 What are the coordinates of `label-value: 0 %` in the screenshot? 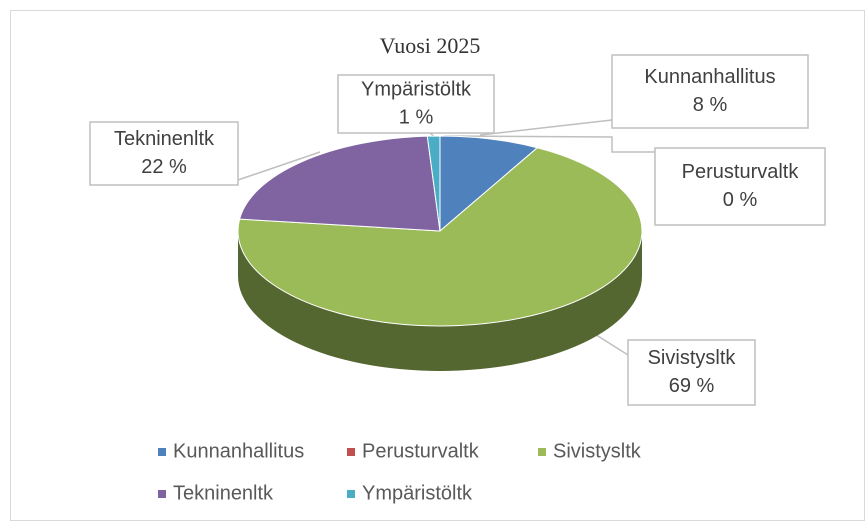 It's located at (740, 200).